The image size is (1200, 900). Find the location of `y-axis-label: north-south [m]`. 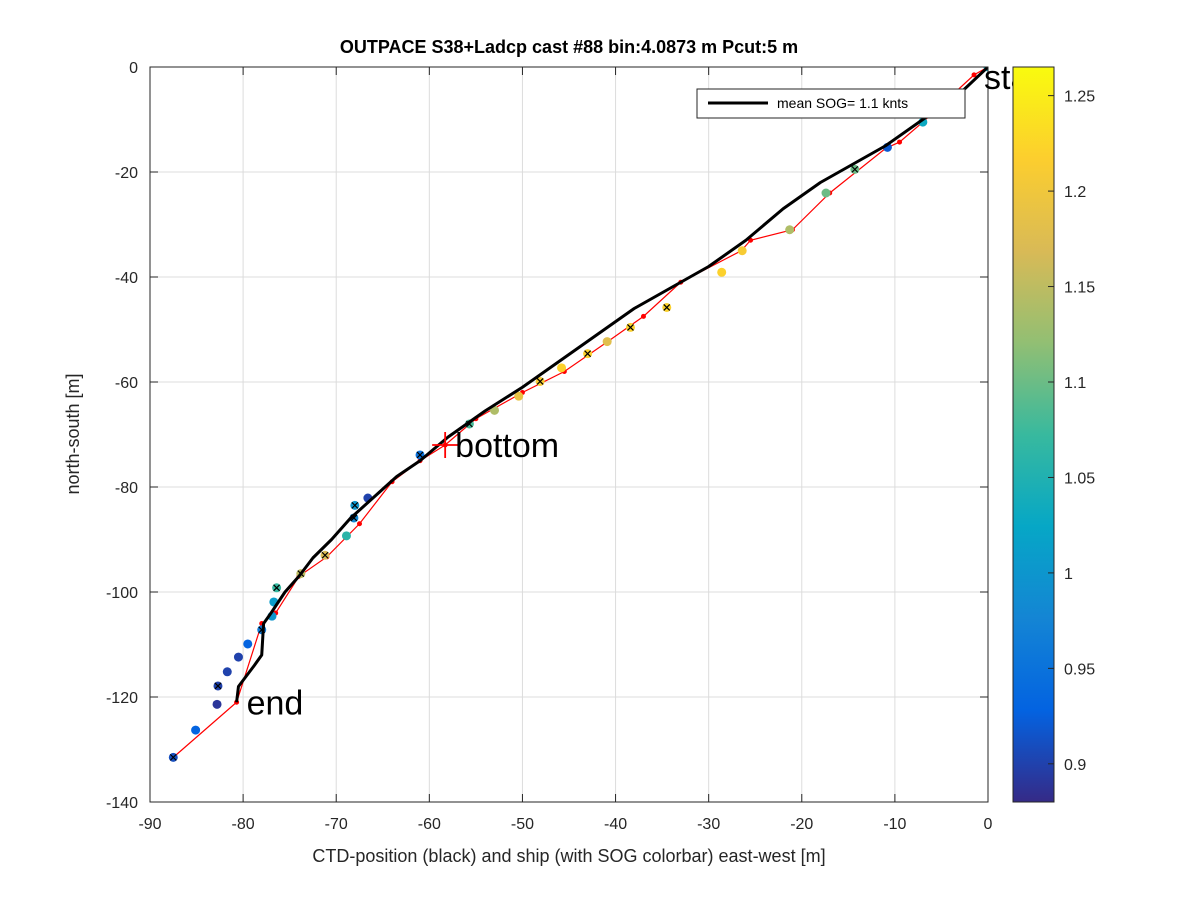

y-axis-label: north-south [m] is located at coordinates (73, 433).